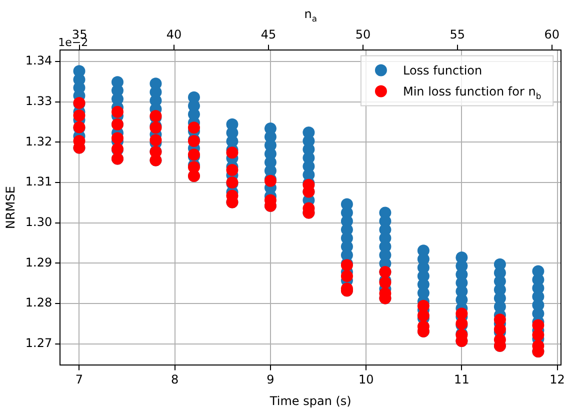 The image size is (568, 413). I want to click on x-tick-label: 10, so click(366, 379).